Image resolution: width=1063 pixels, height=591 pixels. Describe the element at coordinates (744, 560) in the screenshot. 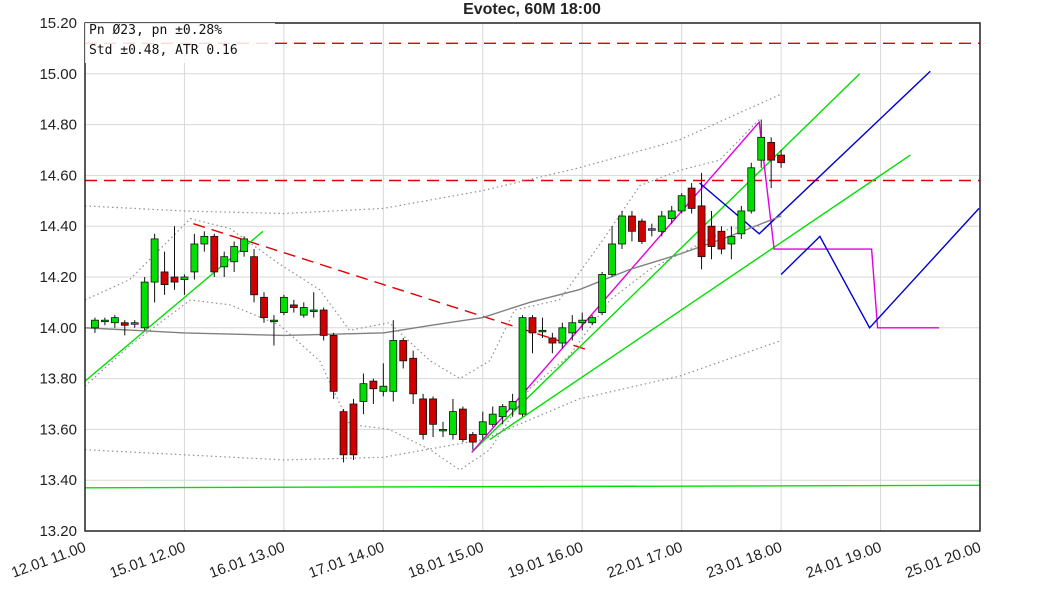

I see `x-tick-label: 23.01 18.00` at that location.